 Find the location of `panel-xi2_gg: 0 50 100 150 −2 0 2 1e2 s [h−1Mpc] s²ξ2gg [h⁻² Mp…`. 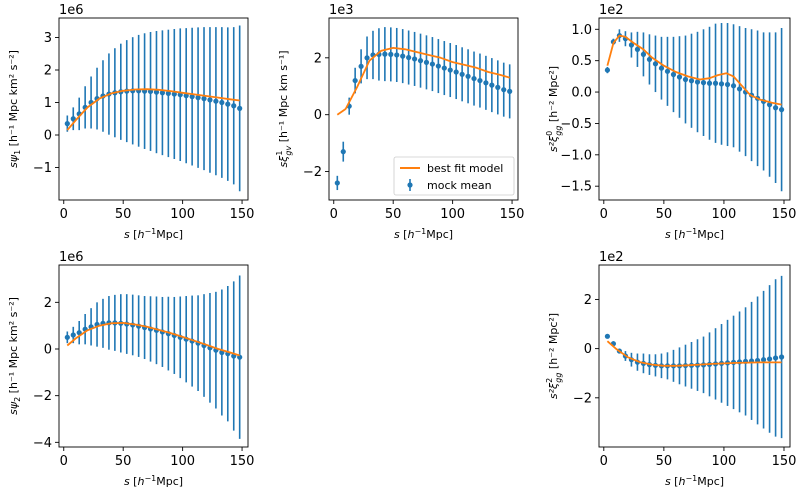

panel-xi2_gg: 0 50 100 150 −2 0 2 1e2 s [h−1Mpc] s²ξ2gg [h⁻² Mp… is located at coordinates (670, 369).